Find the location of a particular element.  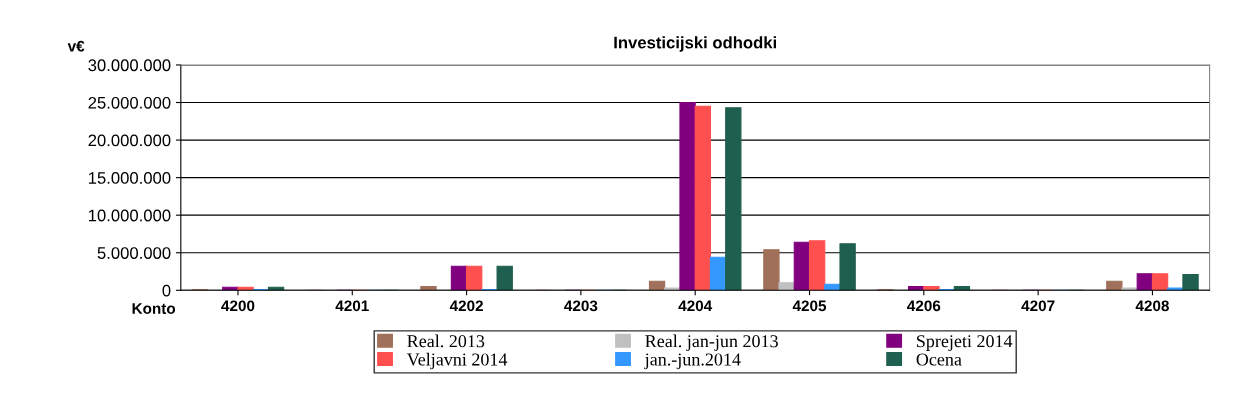

y-tick-label: 15.000.000 is located at coordinates (129, 178).